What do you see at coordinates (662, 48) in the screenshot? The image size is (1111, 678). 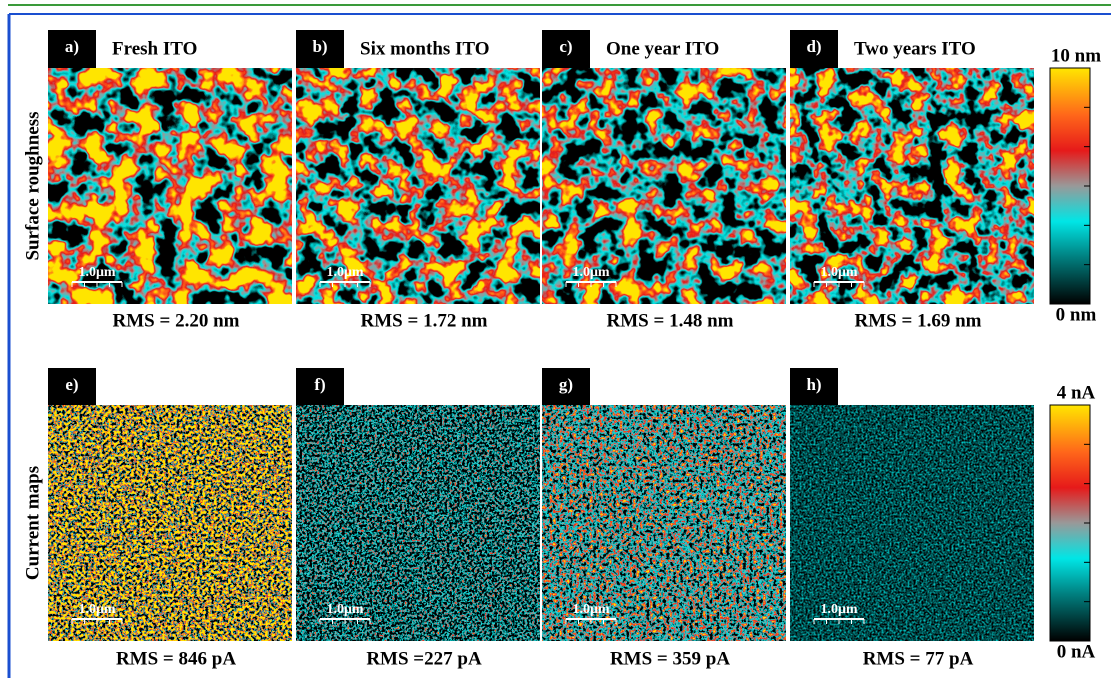 I see `panel-title: One year ITO` at bounding box center [662, 48].